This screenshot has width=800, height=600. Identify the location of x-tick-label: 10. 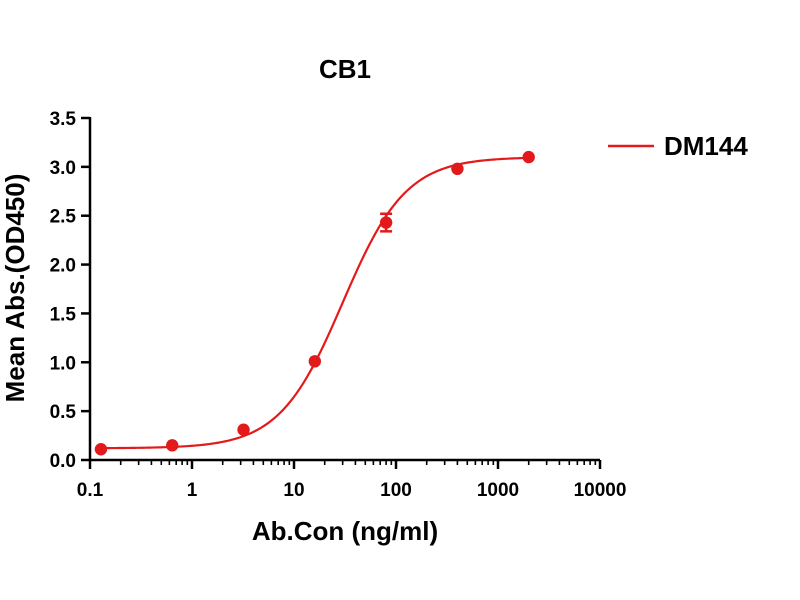
(293, 490).